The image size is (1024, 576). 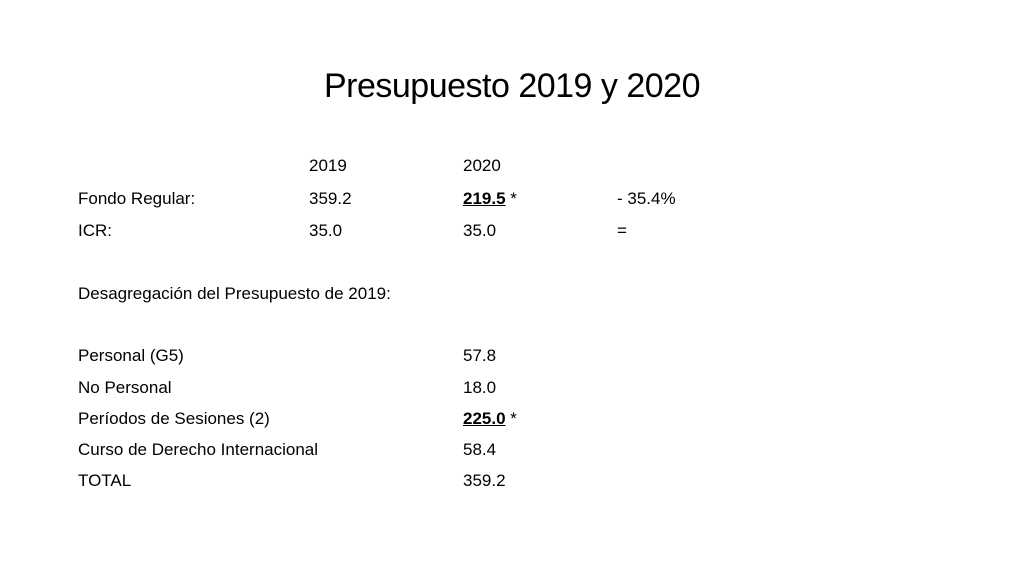 What do you see at coordinates (484, 480) in the screenshot?
I see `breakdown-value-total: 359.2` at bounding box center [484, 480].